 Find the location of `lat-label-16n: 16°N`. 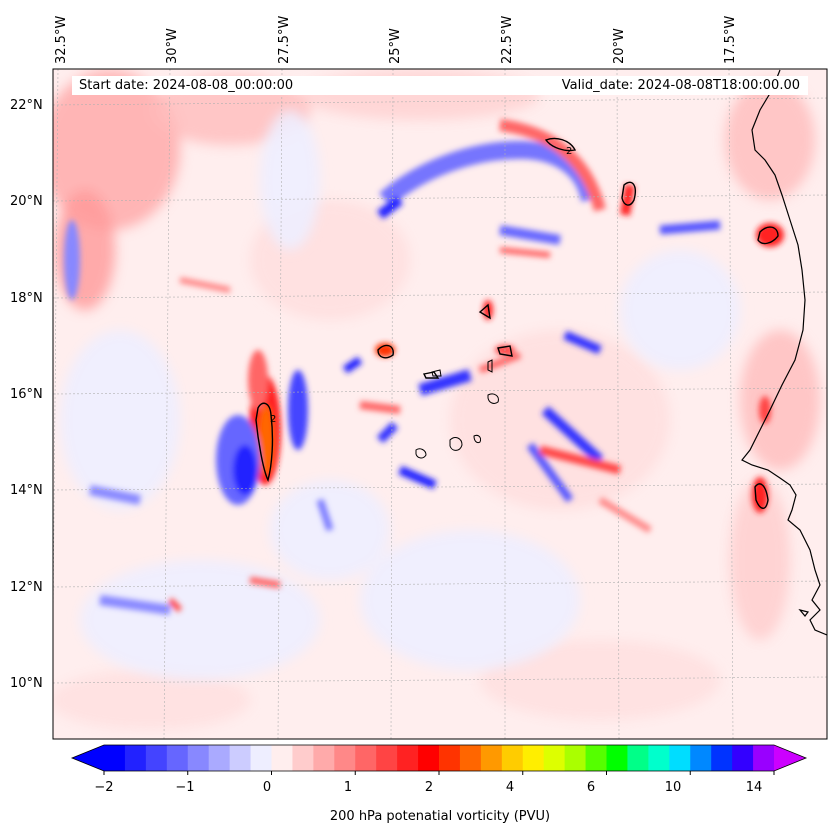

lat-label-16n: 16°N is located at coordinates (26, 394).